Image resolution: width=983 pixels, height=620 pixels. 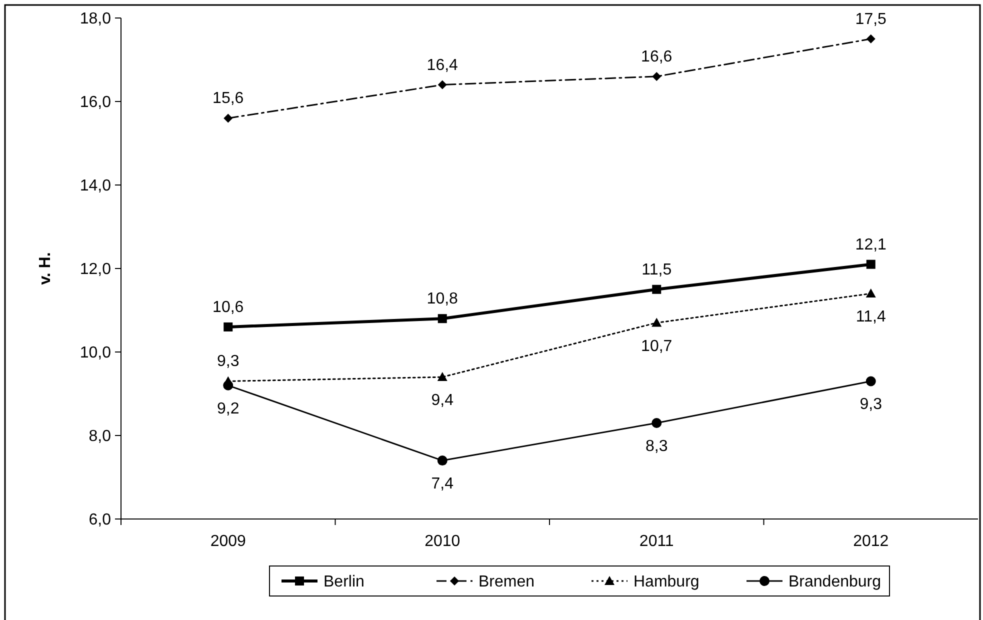 I want to click on y-tick-label: 14,0, so click(x=96, y=186).